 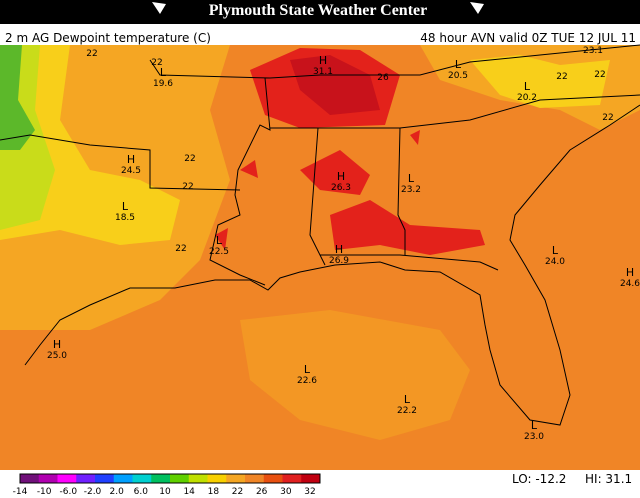 What do you see at coordinates (165, 492) in the screenshot?
I see `colorbar-label: 10` at bounding box center [165, 492].